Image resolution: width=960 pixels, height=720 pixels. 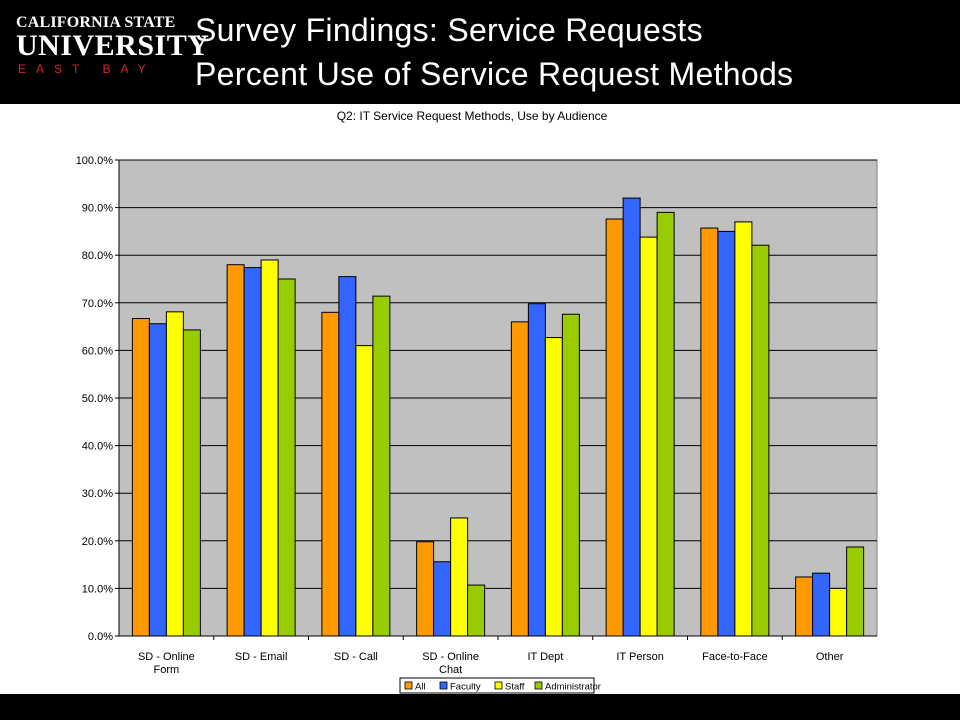 I want to click on y-tick-label: 90.0%, so click(x=97, y=209).